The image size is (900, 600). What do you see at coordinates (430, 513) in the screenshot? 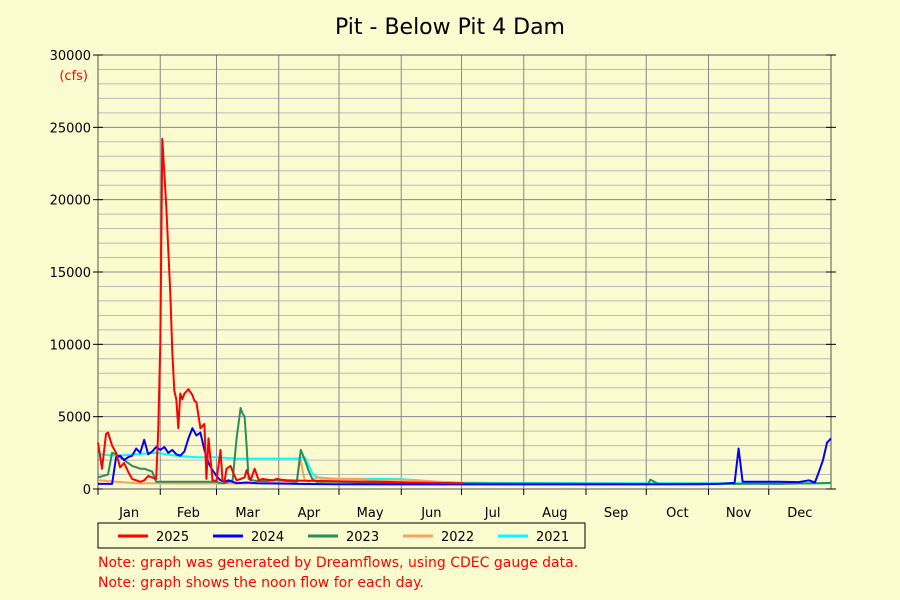
I see `x-tick-label: Jun` at bounding box center [430, 513].